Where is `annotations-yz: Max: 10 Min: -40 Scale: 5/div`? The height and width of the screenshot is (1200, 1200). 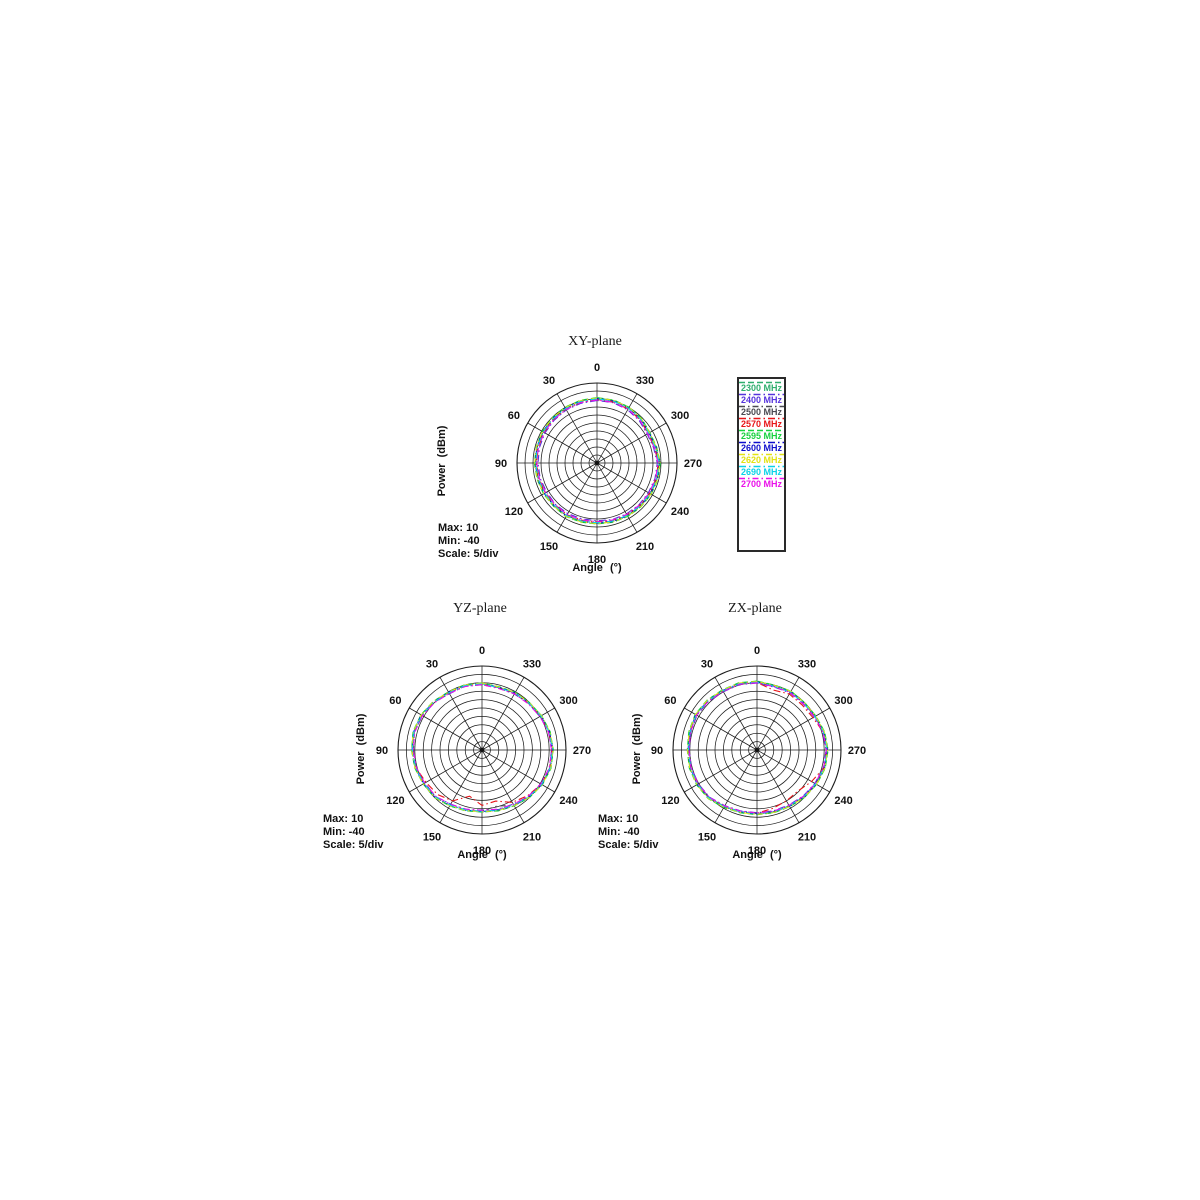 annotations-yz: Max: 10 Min: -40 Scale: 5/div is located at coordinates (353, 832).